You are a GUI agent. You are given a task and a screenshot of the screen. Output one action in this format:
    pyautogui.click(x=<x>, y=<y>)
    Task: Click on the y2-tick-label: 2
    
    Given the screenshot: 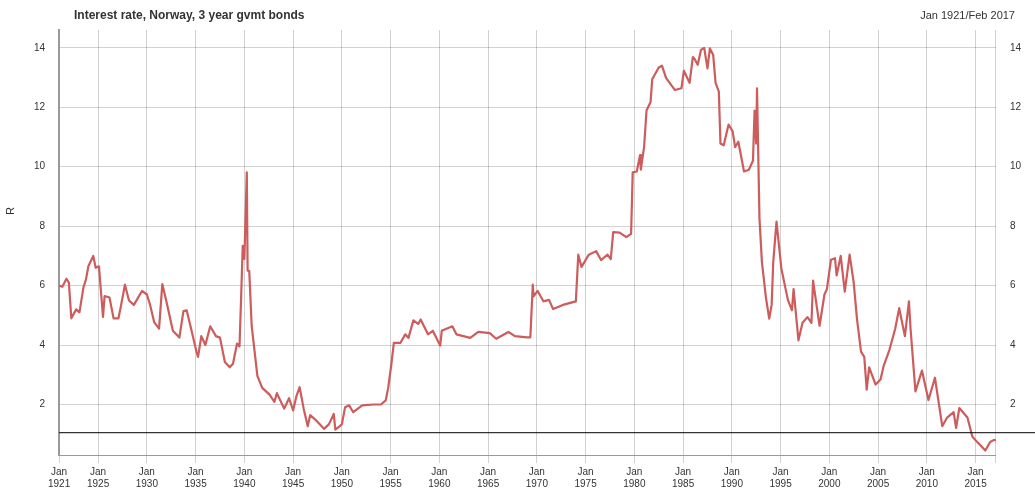 What is the action you would take?
    pyautogui.click(x=1012, y=404)
    